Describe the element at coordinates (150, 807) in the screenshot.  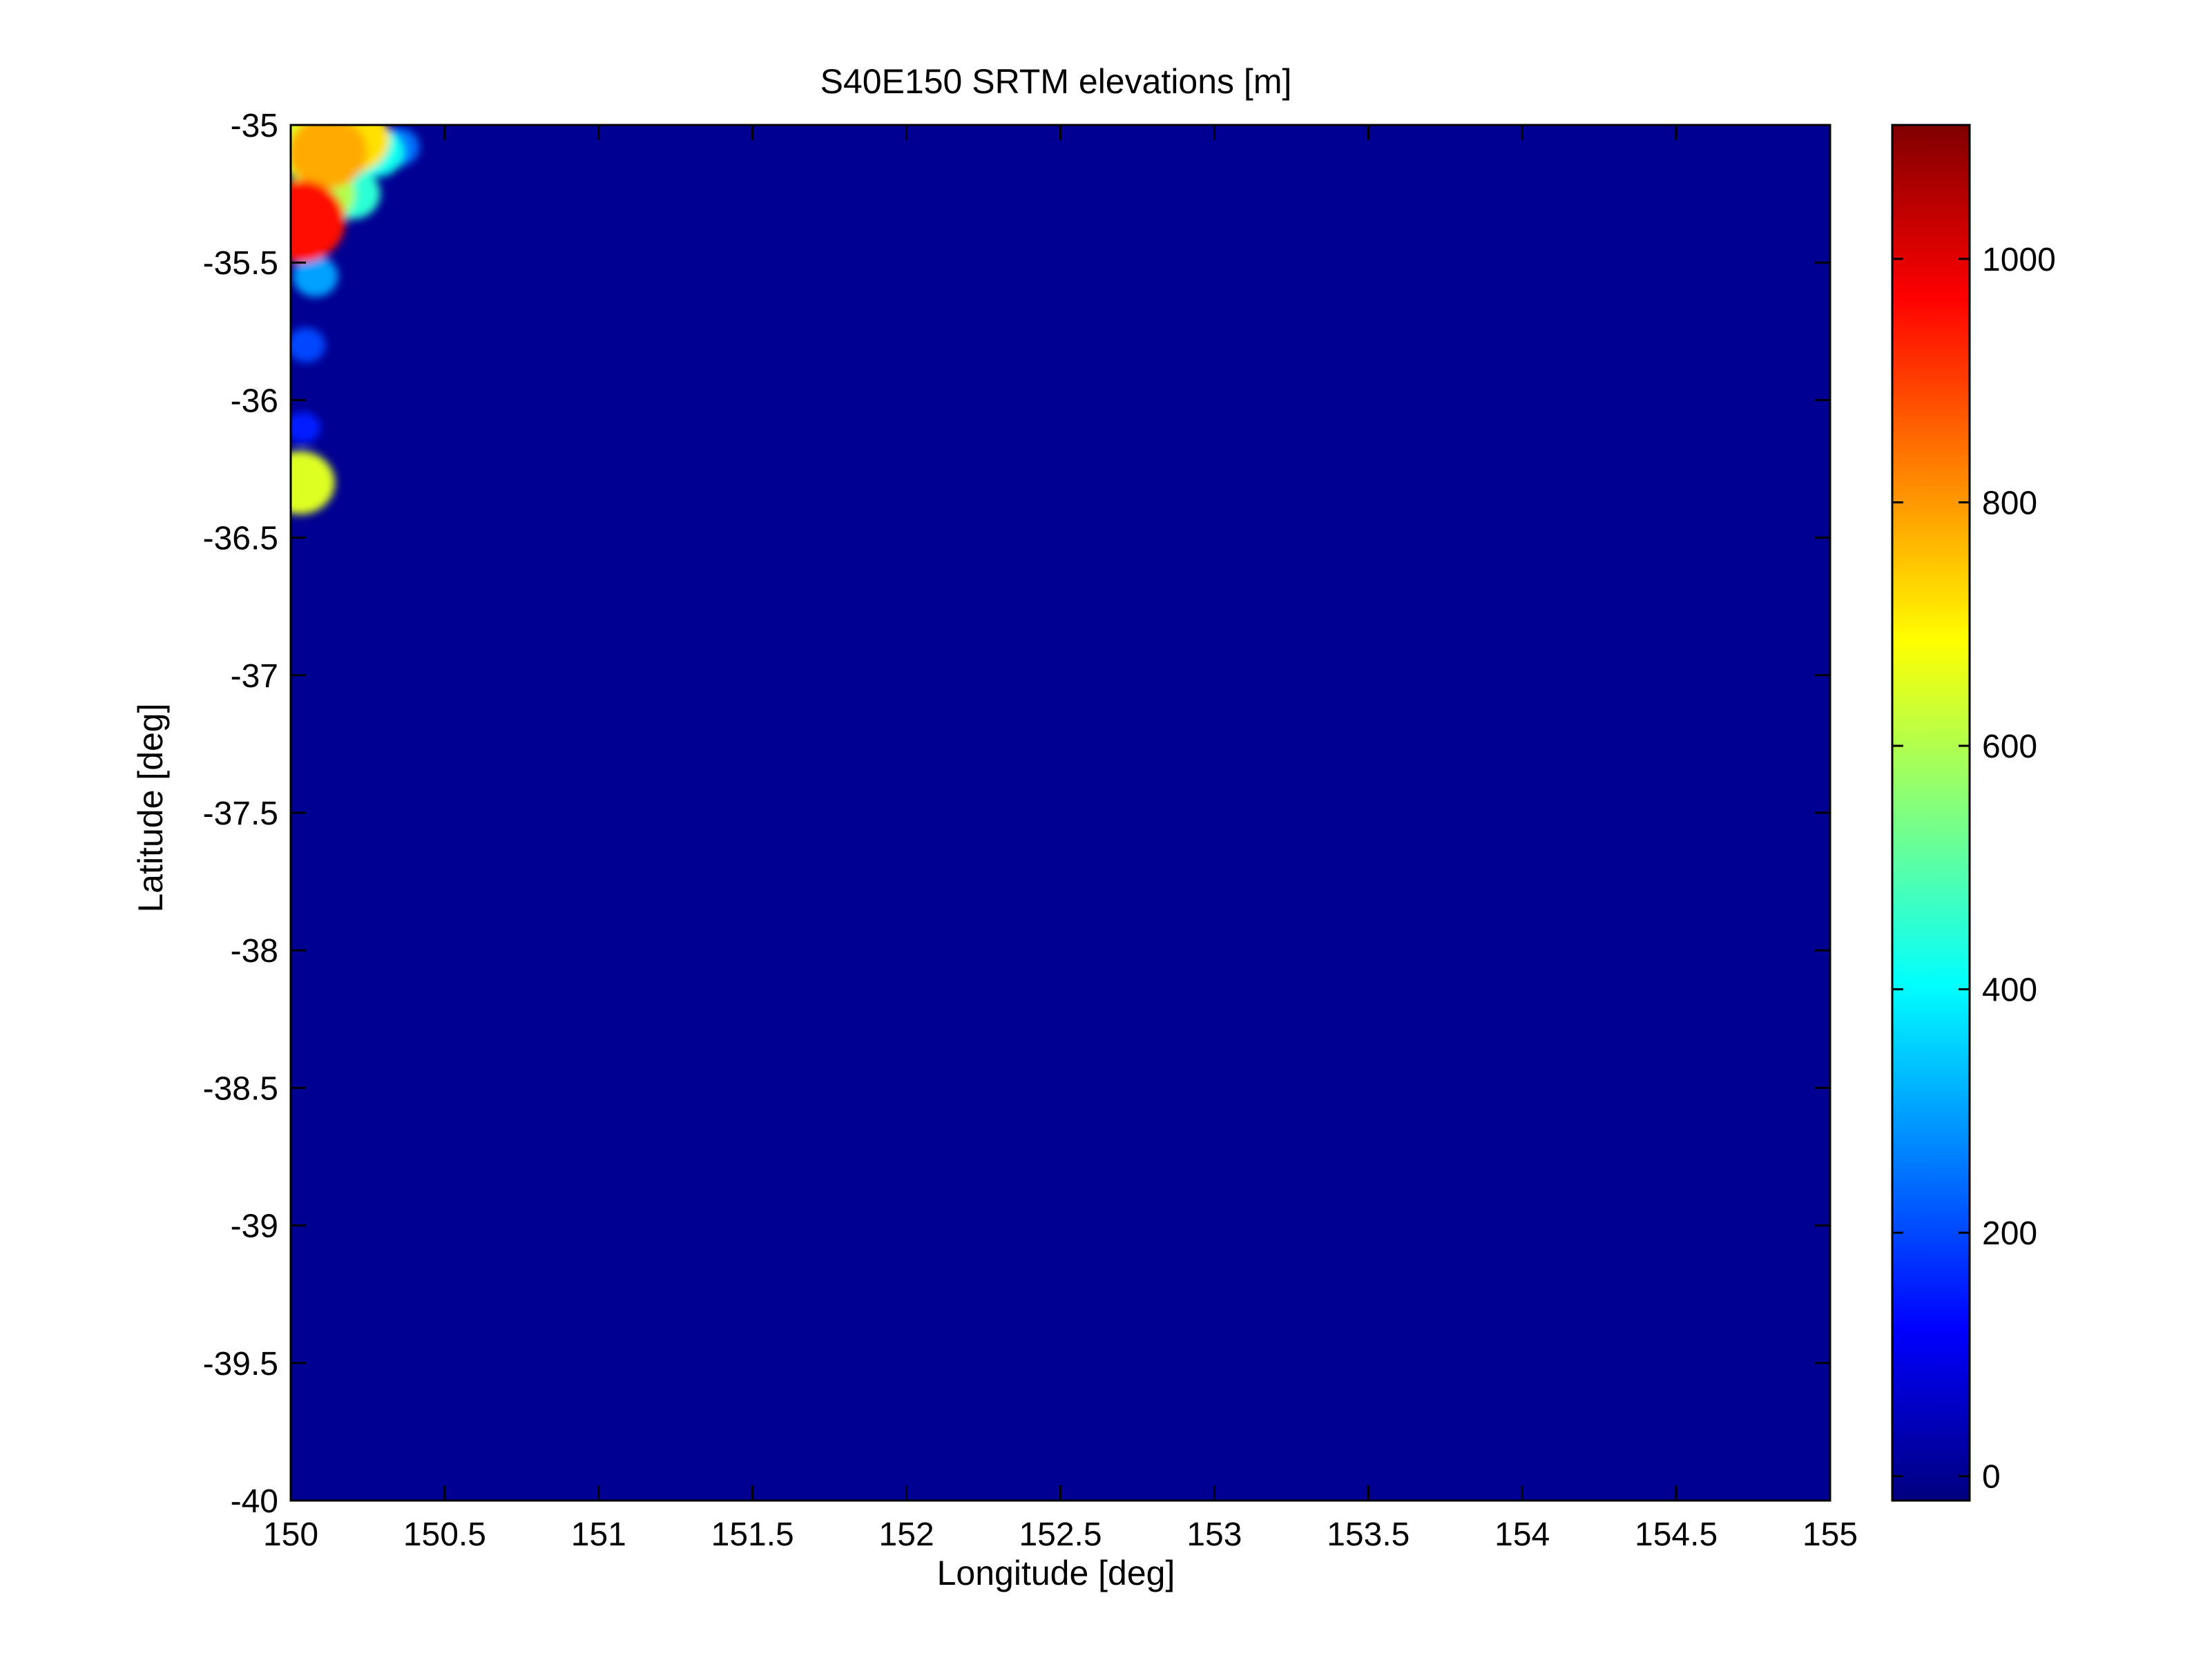
I see `y-axis-label: Latitude [deg]` at that location.